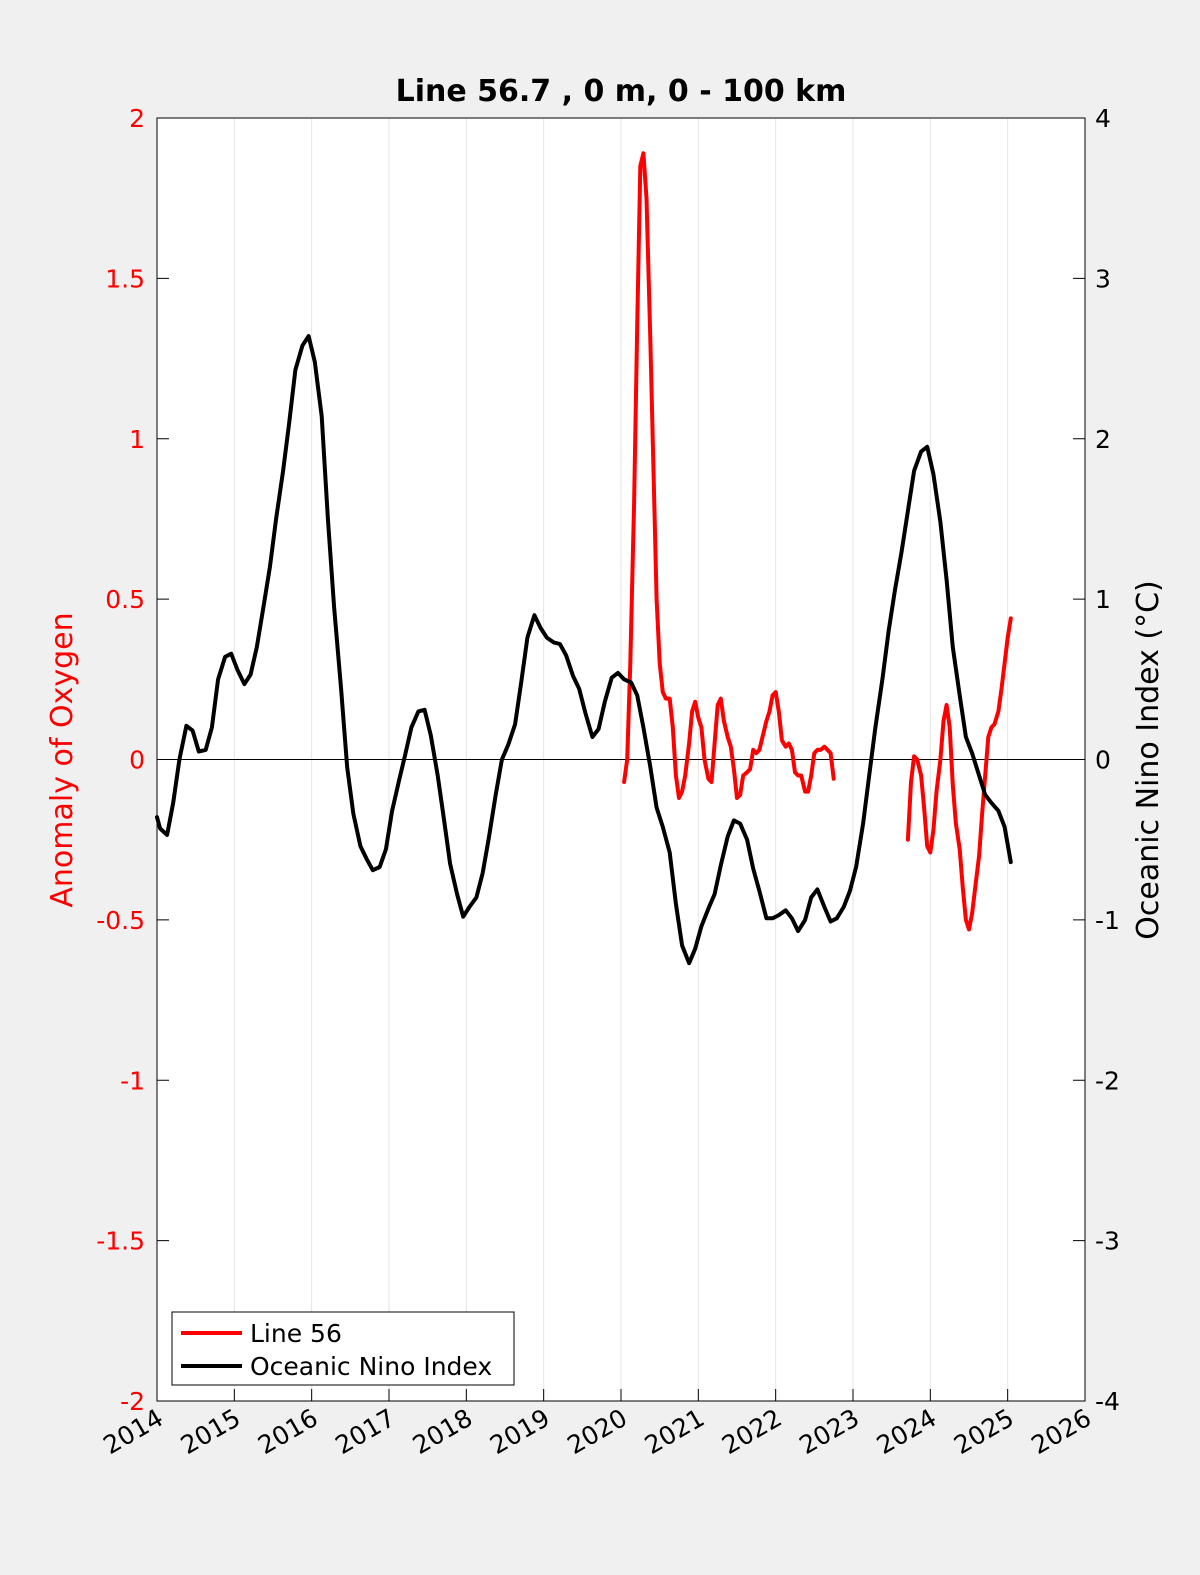  What do you see at coordinates (1103, 599) in the screenshot?
I see `y2-tick-label: 1` at bounding box center [1103, 599].